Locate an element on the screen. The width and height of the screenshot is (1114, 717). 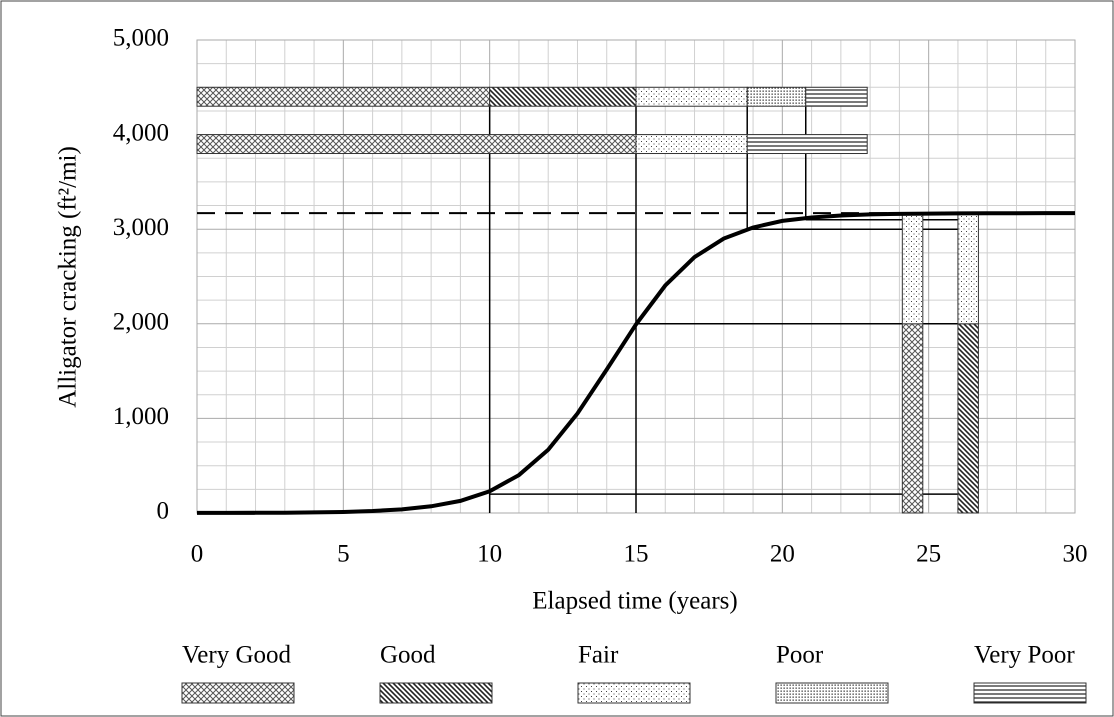
x-tick-label: 10 is located at coordinates (489, 554).